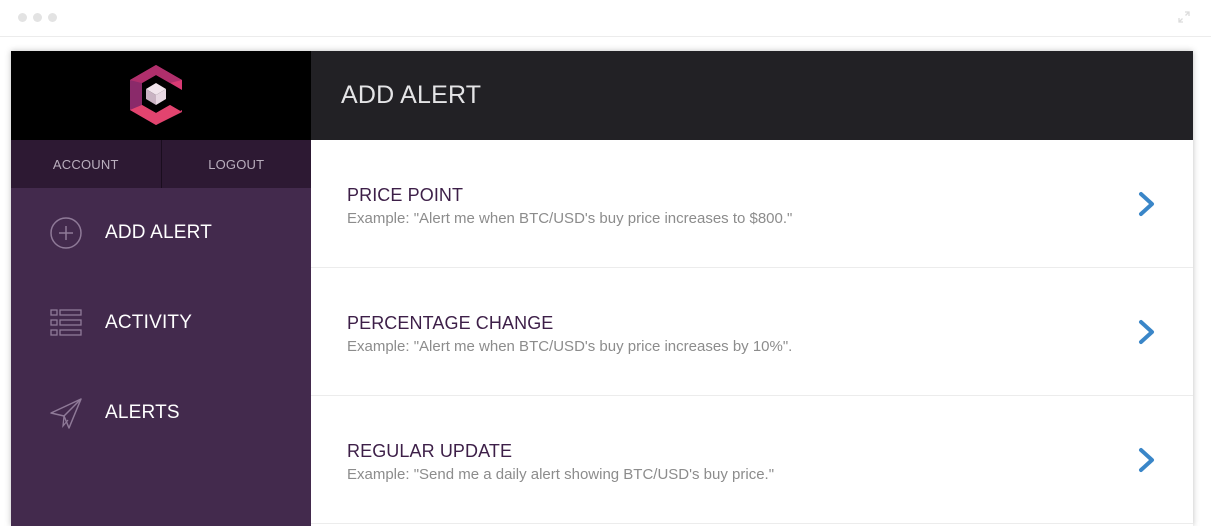  Describe the element at coordinates (405, 195) in the screenshot. I see `option-title: PRICE POINT` at that location.